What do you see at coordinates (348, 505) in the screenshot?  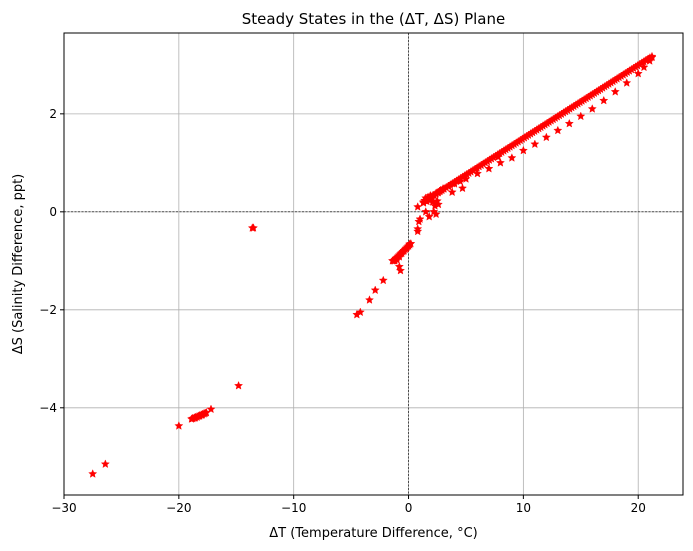 I see `x-axis-ticks: −30 −20 −10 0 10 20` at bounding box center [348, 505].